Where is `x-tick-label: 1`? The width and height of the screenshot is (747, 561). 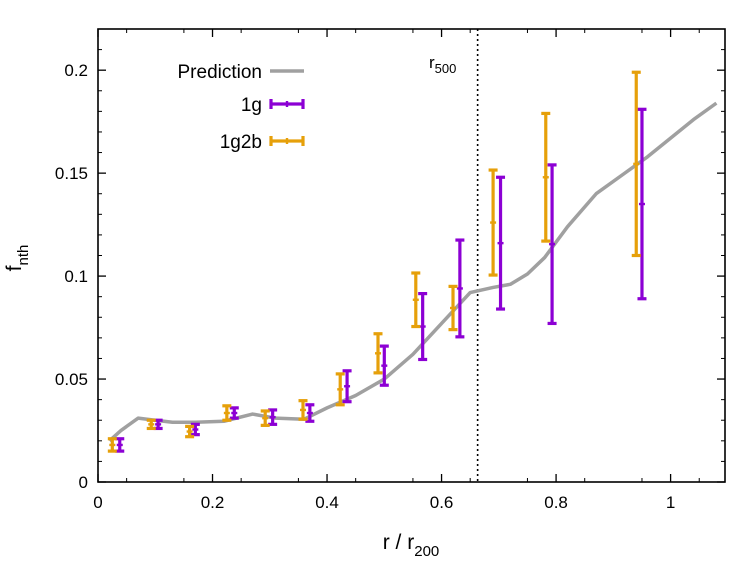 x-tick-label: 1 is located at coordinates (670, 502).